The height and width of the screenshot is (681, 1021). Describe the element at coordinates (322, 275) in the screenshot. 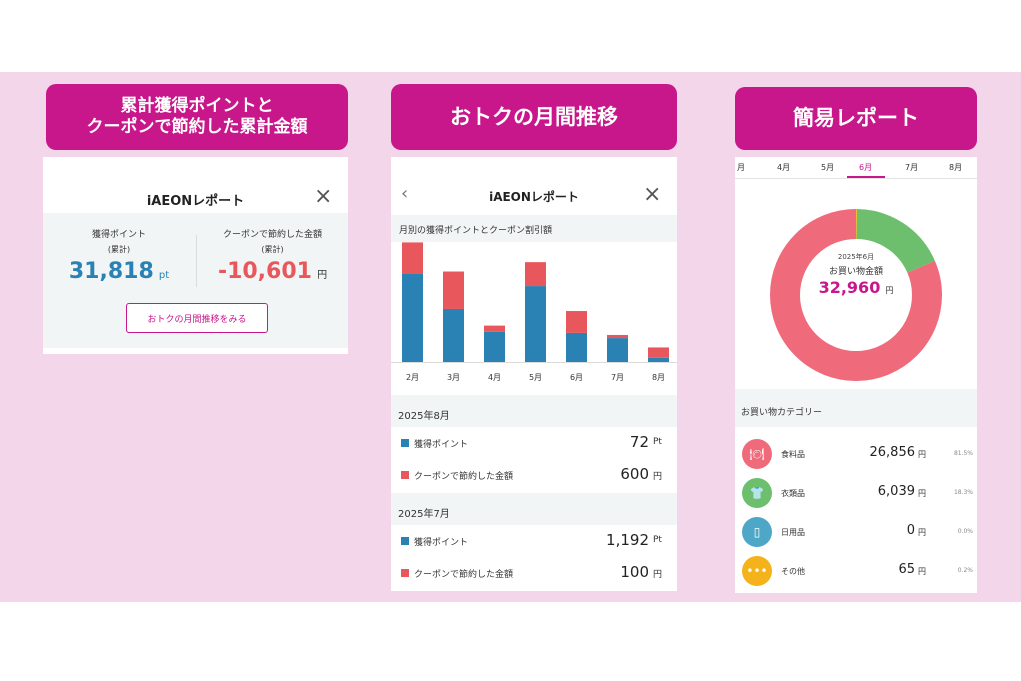

I see `savings-unit: 円` at that location.